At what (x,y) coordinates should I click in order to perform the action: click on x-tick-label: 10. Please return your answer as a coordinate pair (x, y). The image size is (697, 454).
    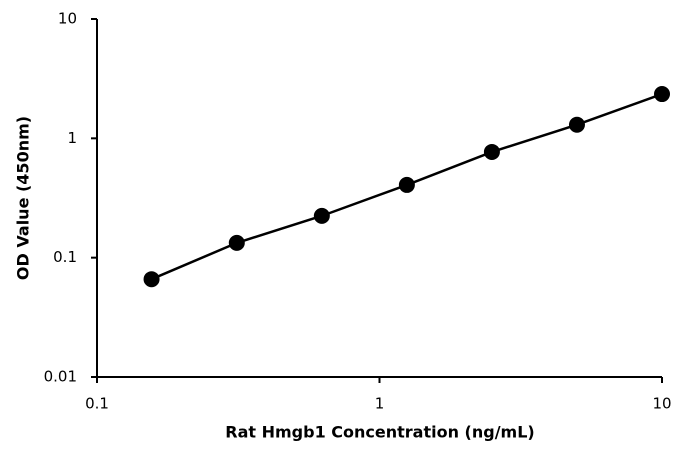
    Looking at the image, I should click on (661, 404).